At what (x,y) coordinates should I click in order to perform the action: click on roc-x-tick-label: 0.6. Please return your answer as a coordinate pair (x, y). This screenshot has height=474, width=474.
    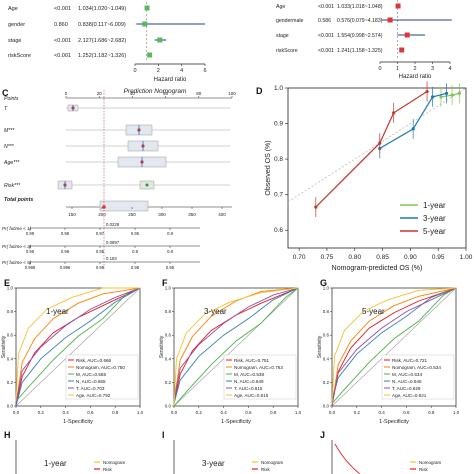
    Looking at the image, I should click on (406, 412).